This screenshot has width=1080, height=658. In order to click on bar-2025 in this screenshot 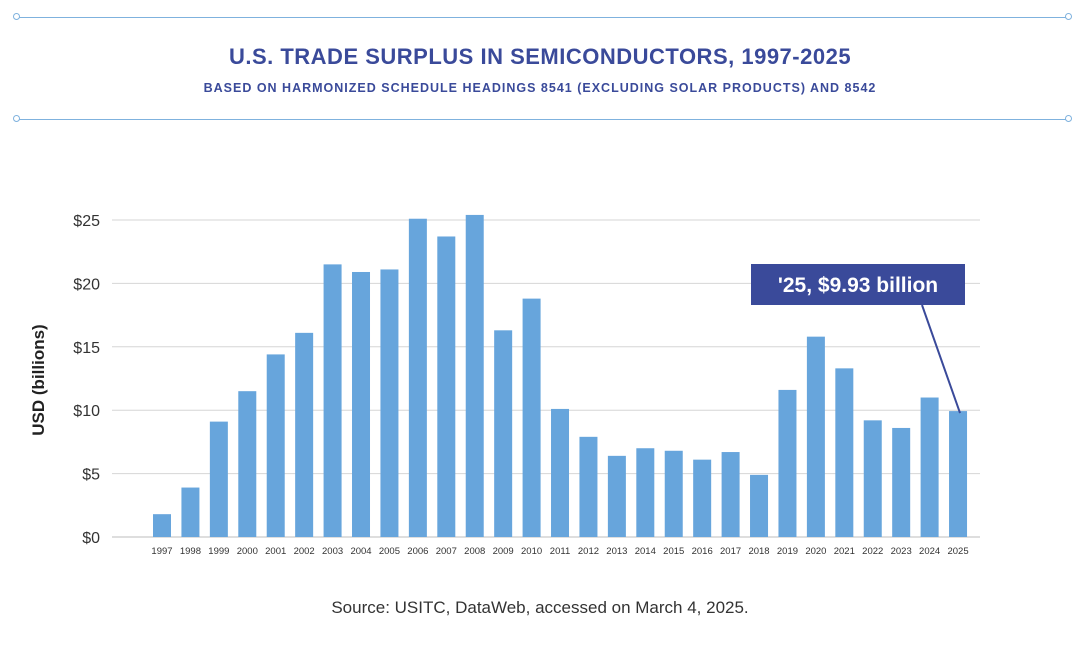, I will do `click(958, 474)`.